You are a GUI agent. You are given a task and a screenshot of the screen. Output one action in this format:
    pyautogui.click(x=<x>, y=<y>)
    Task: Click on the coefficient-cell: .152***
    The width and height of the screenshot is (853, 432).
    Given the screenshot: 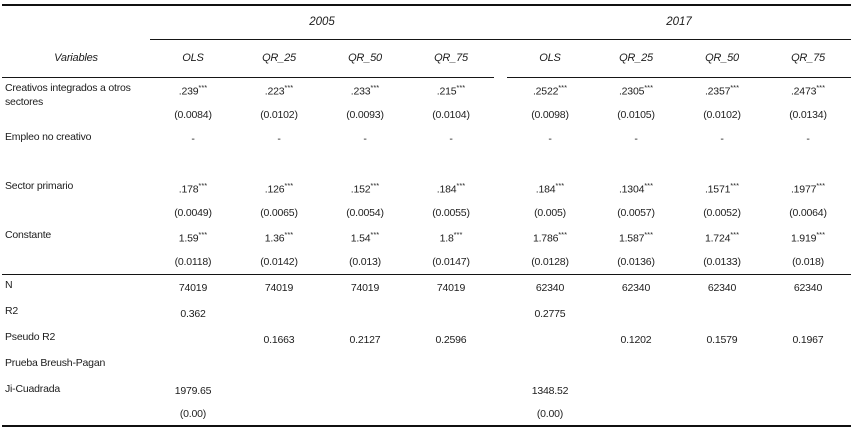 What is the action you would take?
    pyautogui.click(x=365, y=188)
    